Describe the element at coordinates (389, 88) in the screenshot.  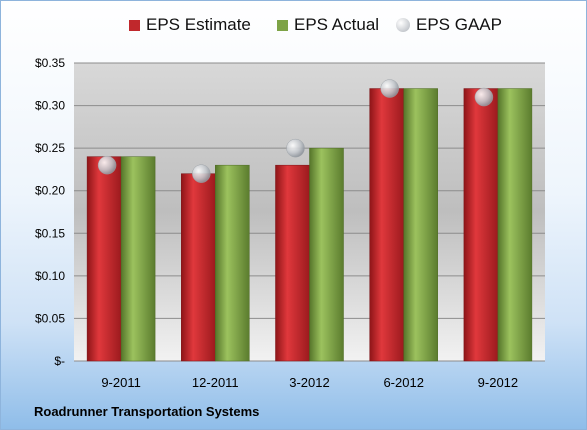
I see `marker-eps-gaap-6-2012` at that location.